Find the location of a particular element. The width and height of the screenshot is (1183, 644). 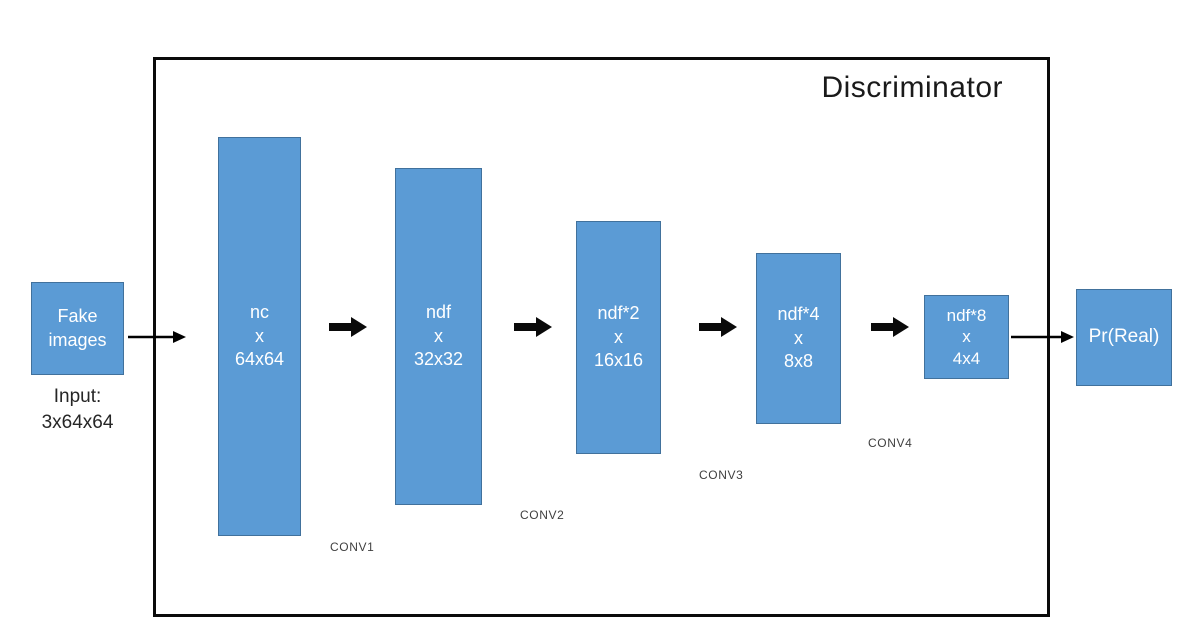

layer-channels: nc is located at coordinates (259, 312).